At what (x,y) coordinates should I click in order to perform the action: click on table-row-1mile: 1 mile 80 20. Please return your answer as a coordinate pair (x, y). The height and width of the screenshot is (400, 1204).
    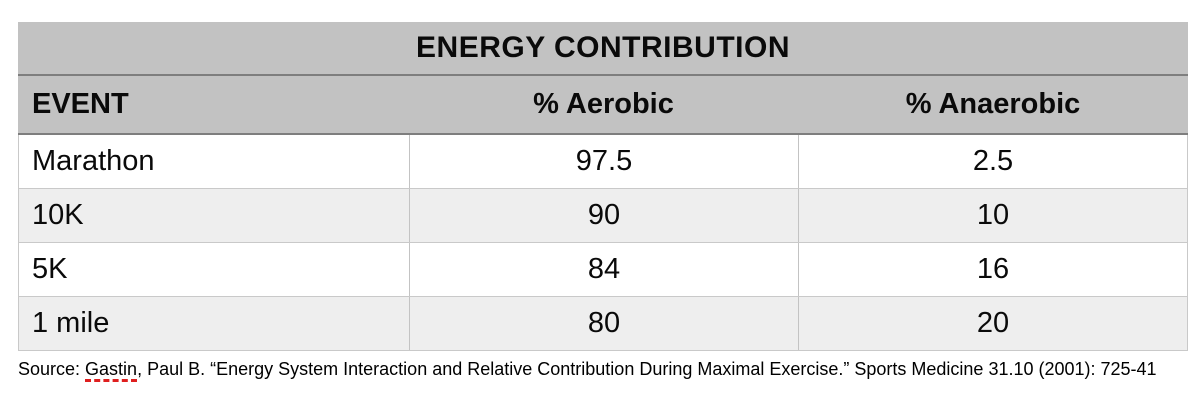
    Looking at the image, I should click on (603, 324).